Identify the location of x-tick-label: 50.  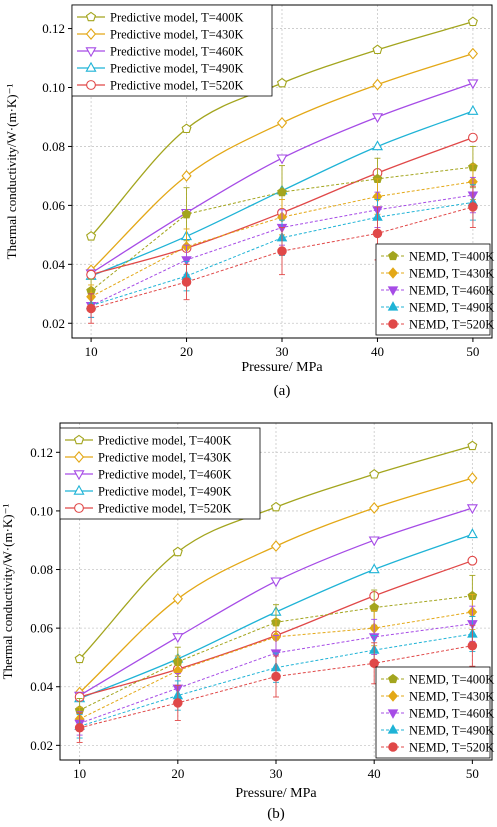
(472, 351).